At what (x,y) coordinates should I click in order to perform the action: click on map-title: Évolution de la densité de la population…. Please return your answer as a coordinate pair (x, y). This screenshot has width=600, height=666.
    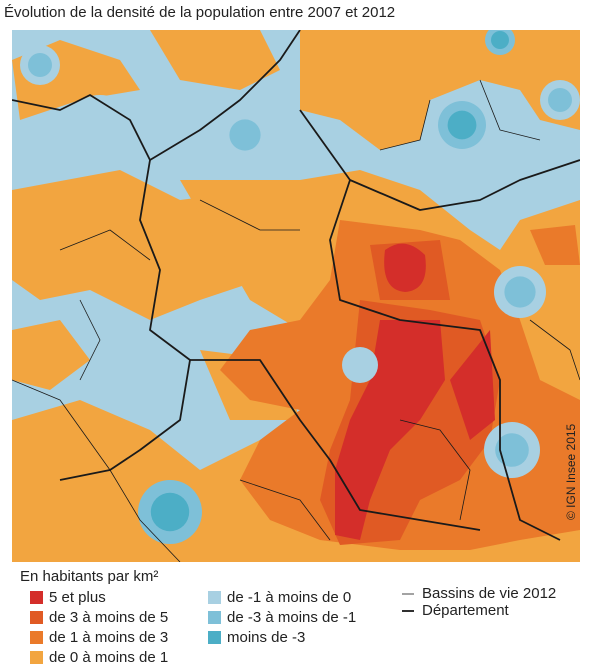
    Looking at the image, I should click on (199, 12).